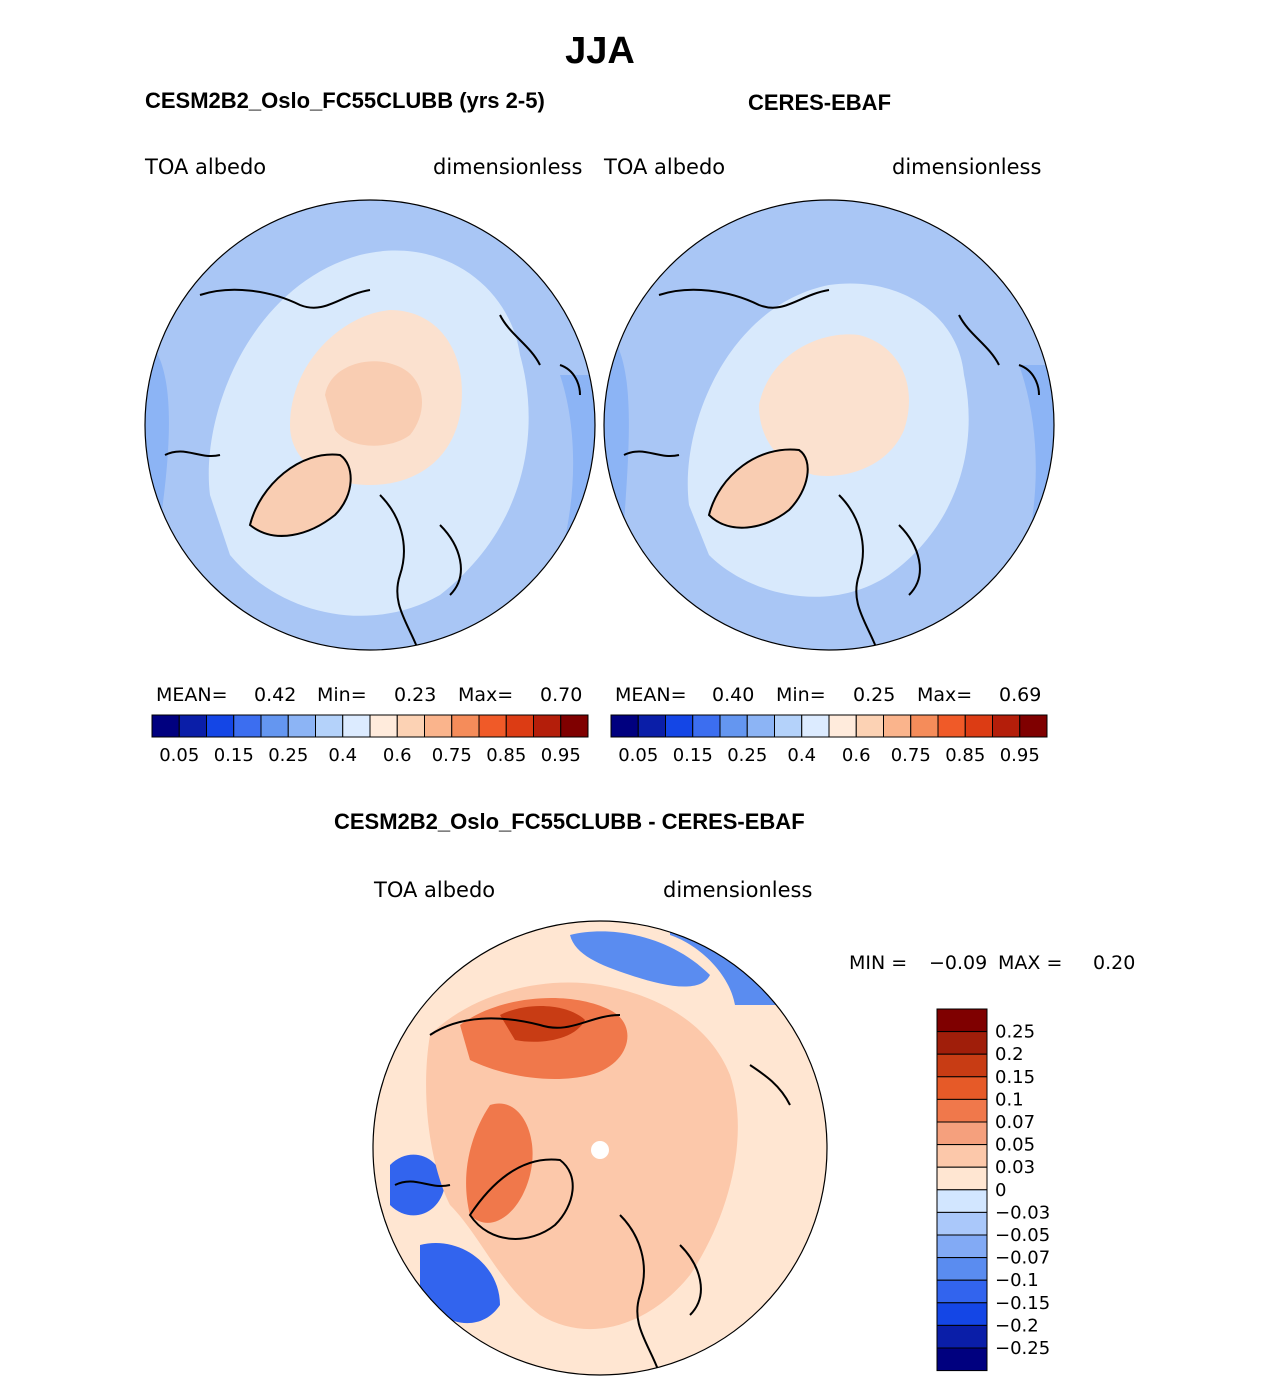 Image resolution: width=1285 pixels, height=1381 pixels. What do you see at coordinates (874, 695) in the screenshot?
I see `obs-min-value: 0.25` at bounding box center [874, 695].